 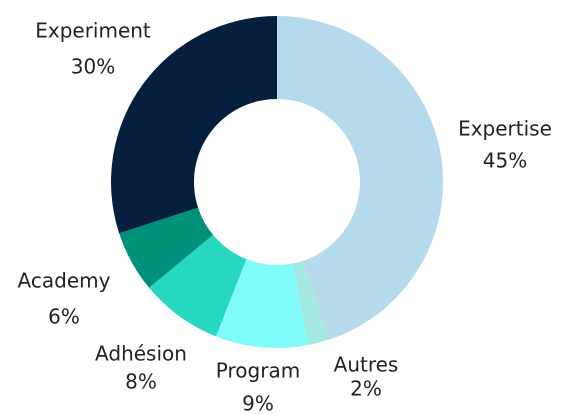 I want to click on slice-label: Autres, so click(x=366, y=365).